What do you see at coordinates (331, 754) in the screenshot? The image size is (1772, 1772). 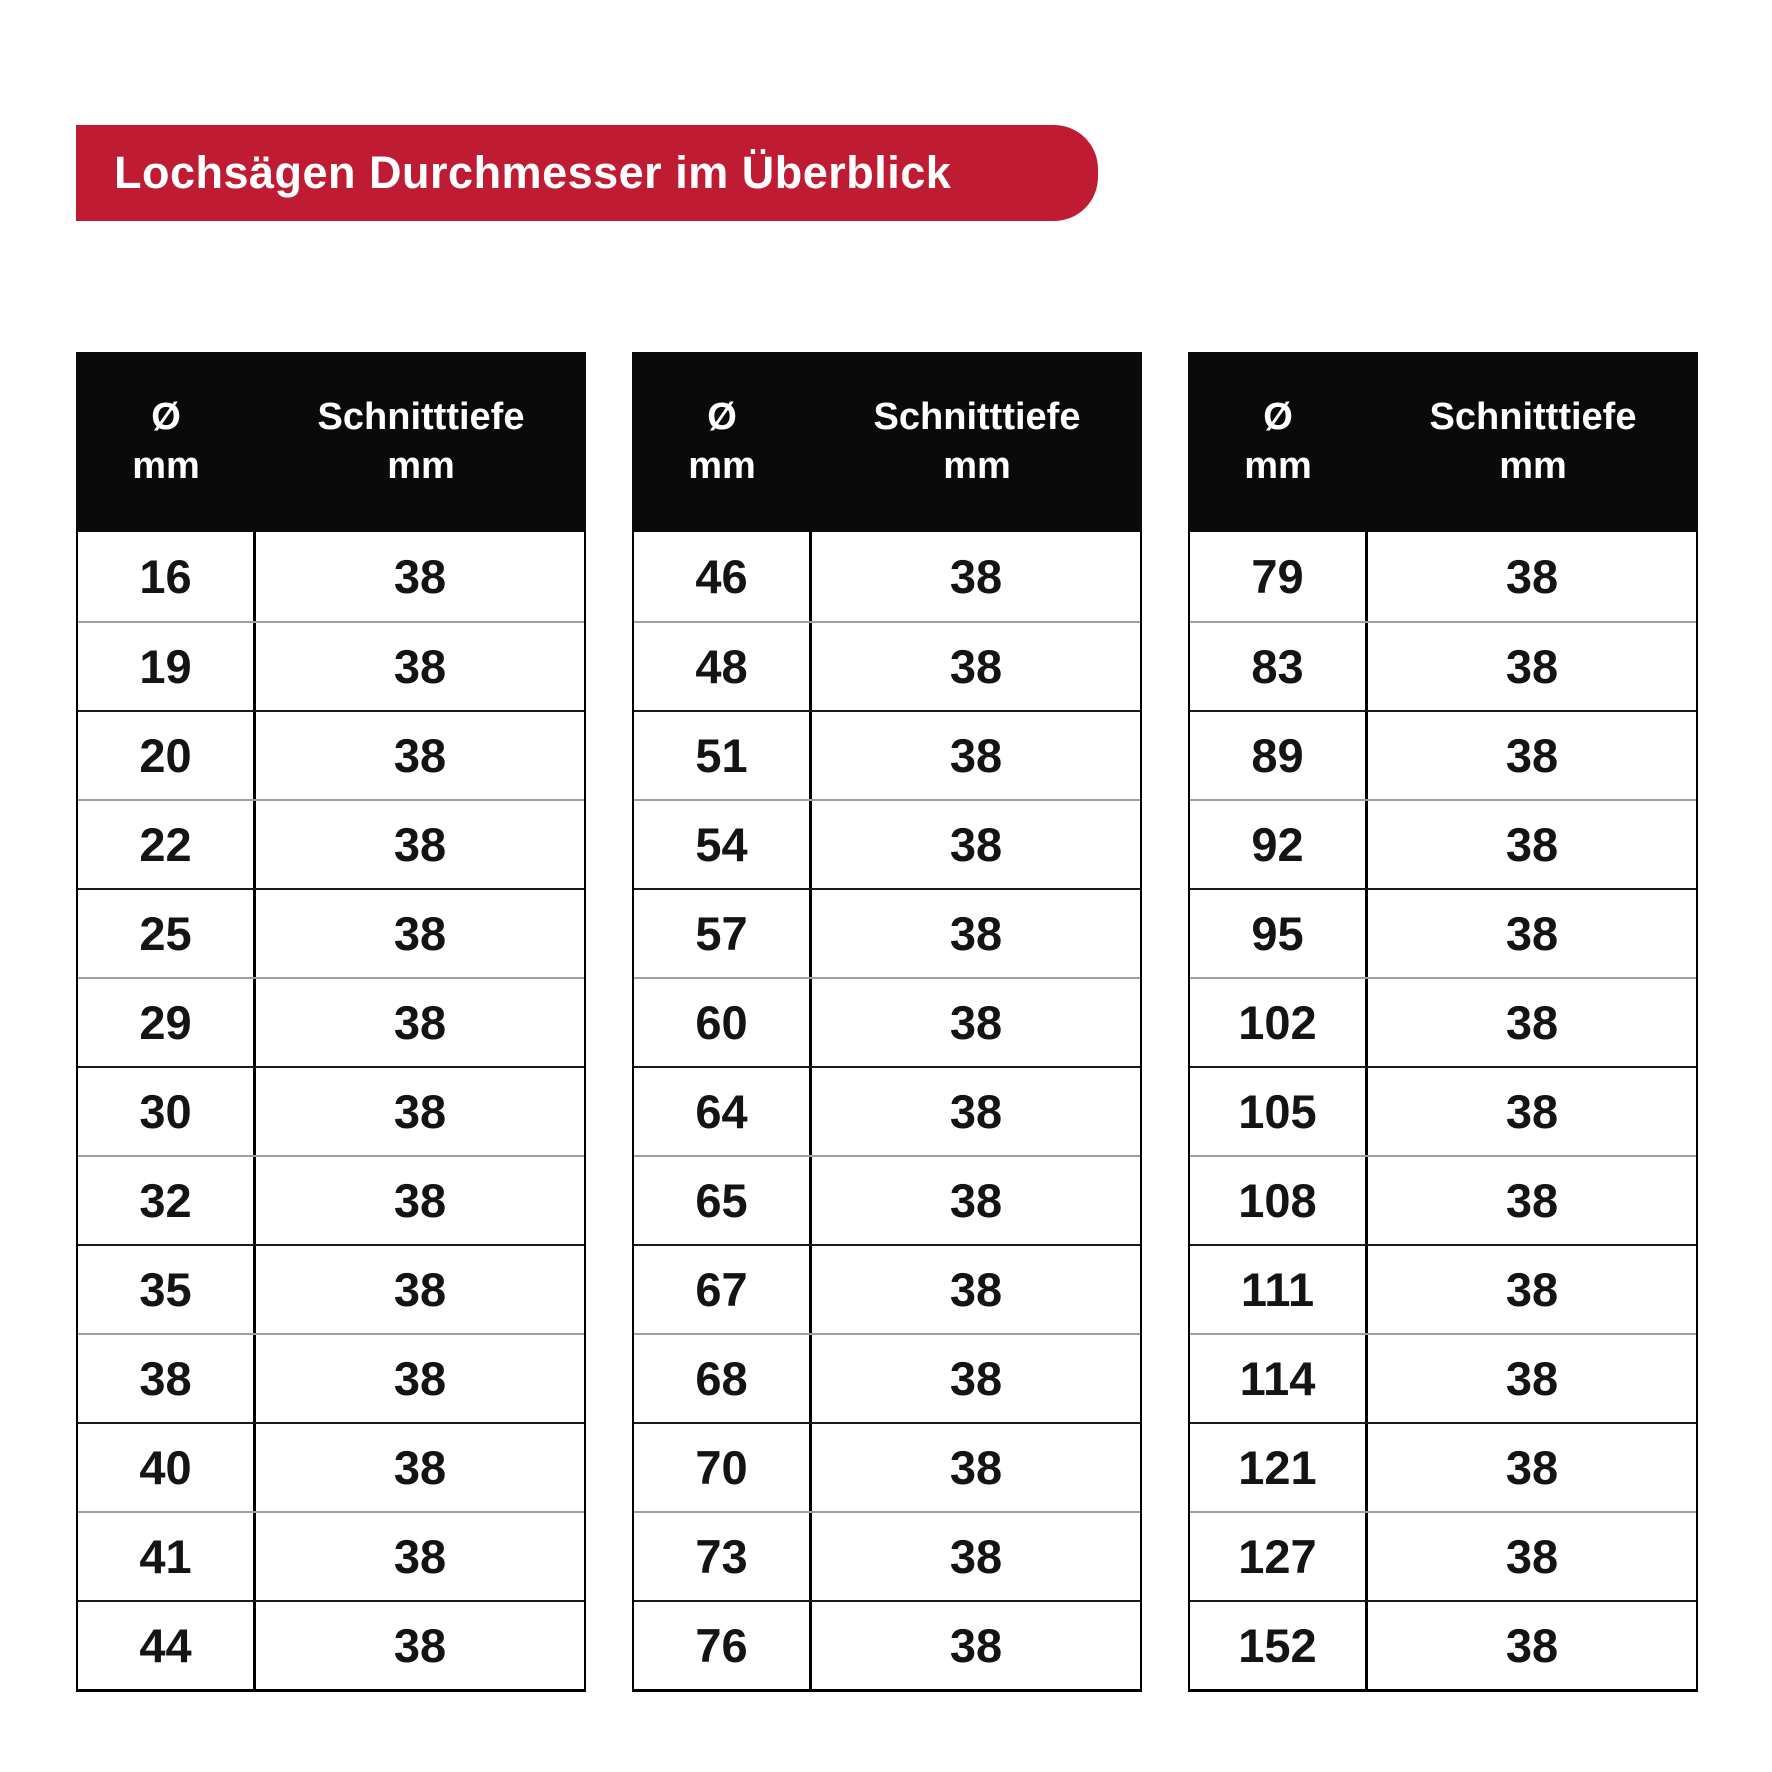 I see `table-row: 20 38` at bounding box center [331, 754].